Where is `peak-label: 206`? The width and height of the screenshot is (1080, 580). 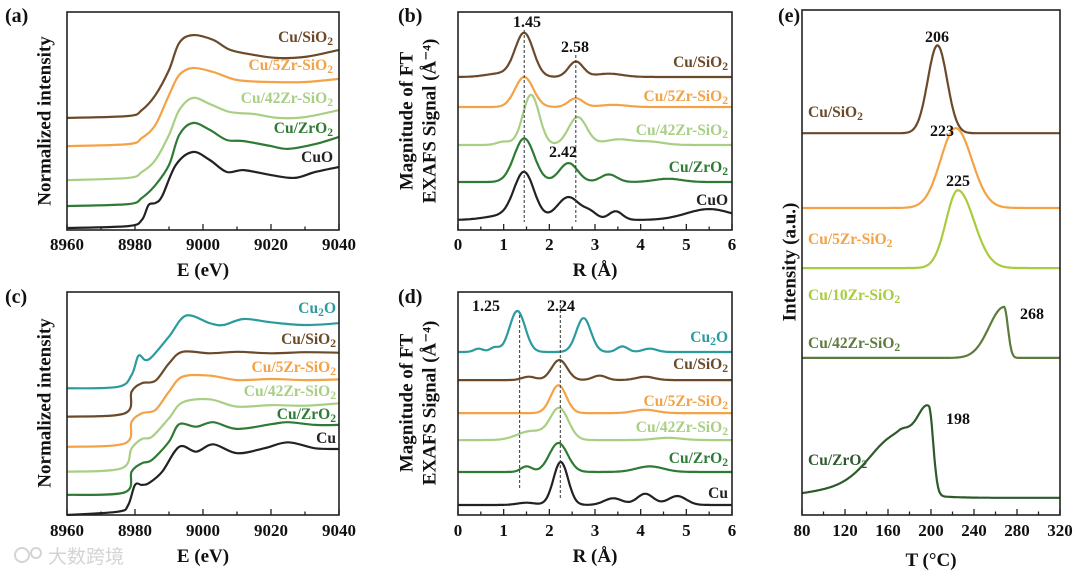
peak-label: 206 is located at coordinates (937, 37).